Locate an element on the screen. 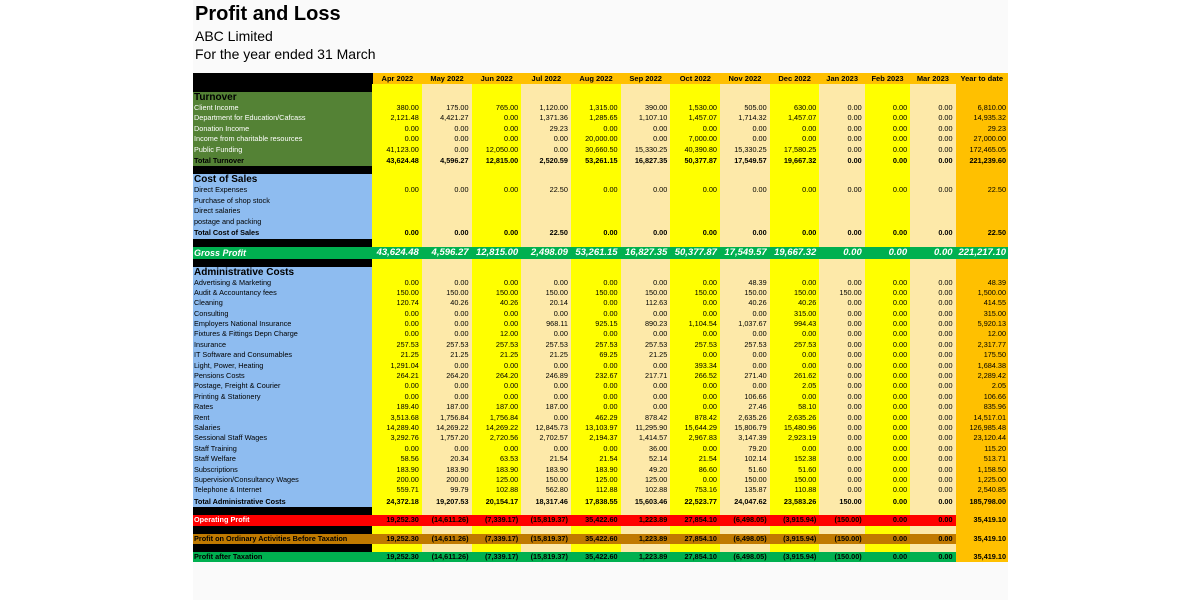 This screenshot has width=1200, height=600. value-cell: 40,390.80 is located at coordinates (695, 149).